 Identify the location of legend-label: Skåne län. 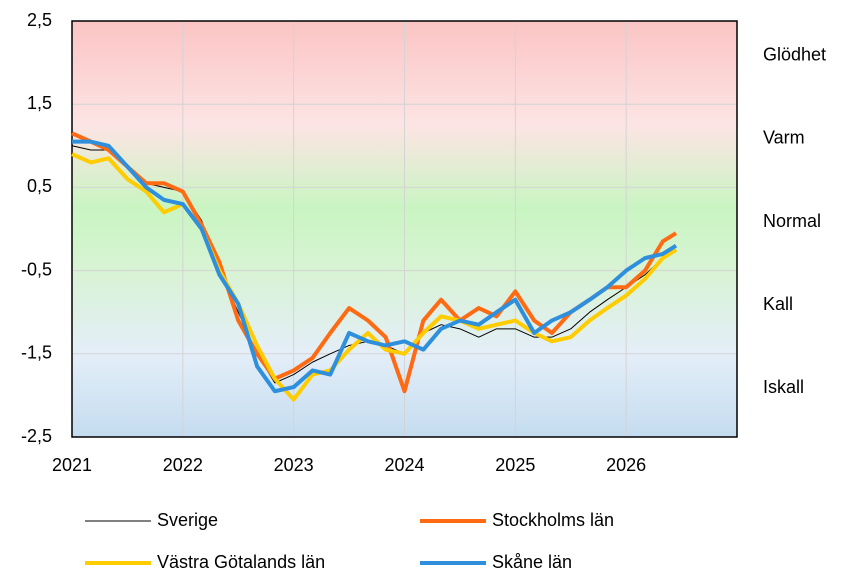
(532, 562).